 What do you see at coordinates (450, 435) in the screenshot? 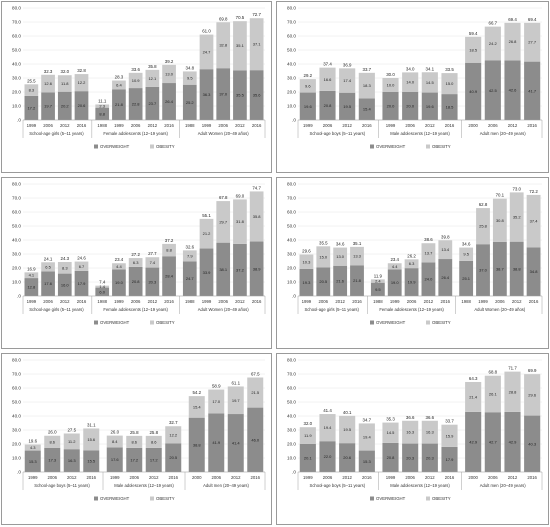
I see `obesity-value-label: 15.9` at bounding box center [450, 435].